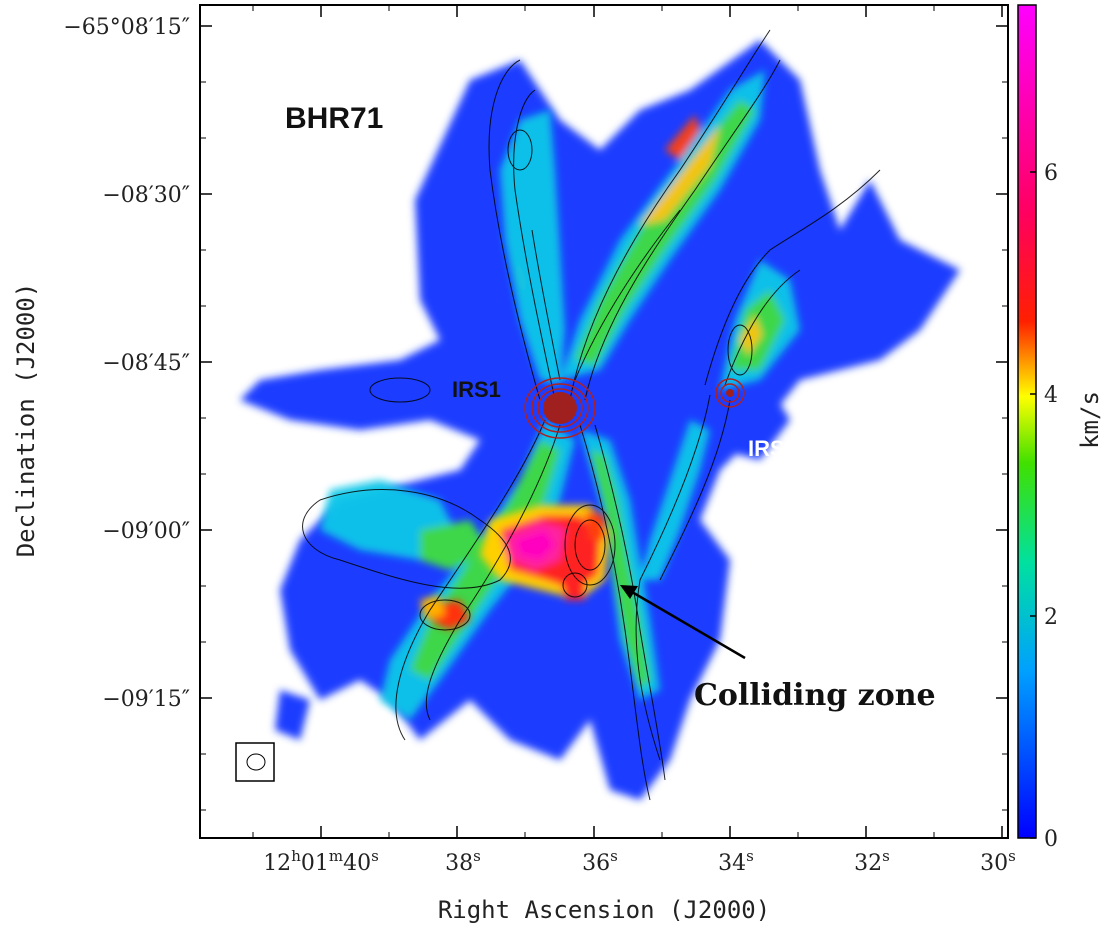  I want to click on y-tick-label: −08′30″, so click(146, 195).